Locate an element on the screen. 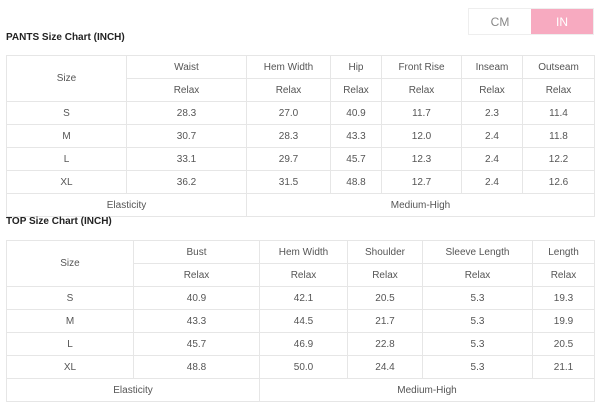  column-header: Sleeve Length is located at coordinates (477, 252).